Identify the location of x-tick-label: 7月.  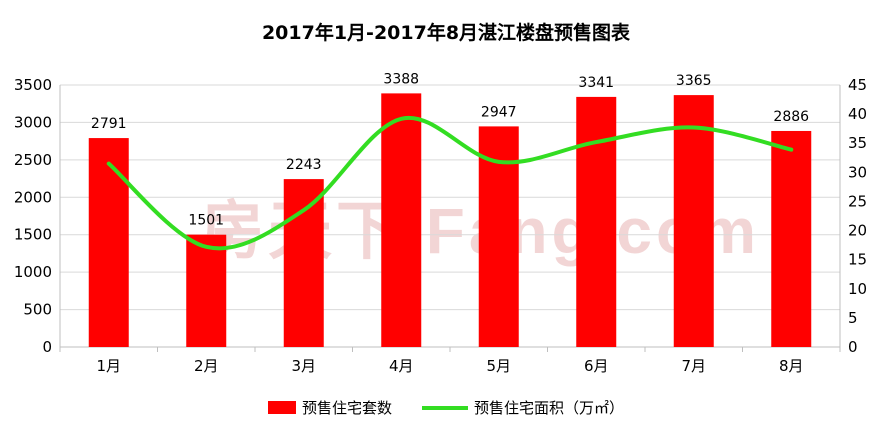
(693, 366).